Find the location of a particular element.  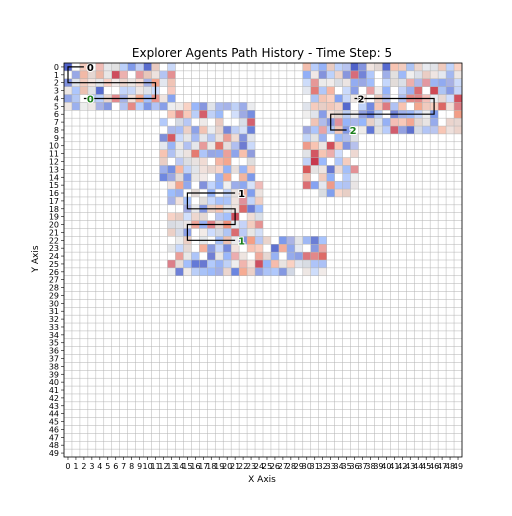

y-tick-label: 20 is located at coordinates (54, 225).